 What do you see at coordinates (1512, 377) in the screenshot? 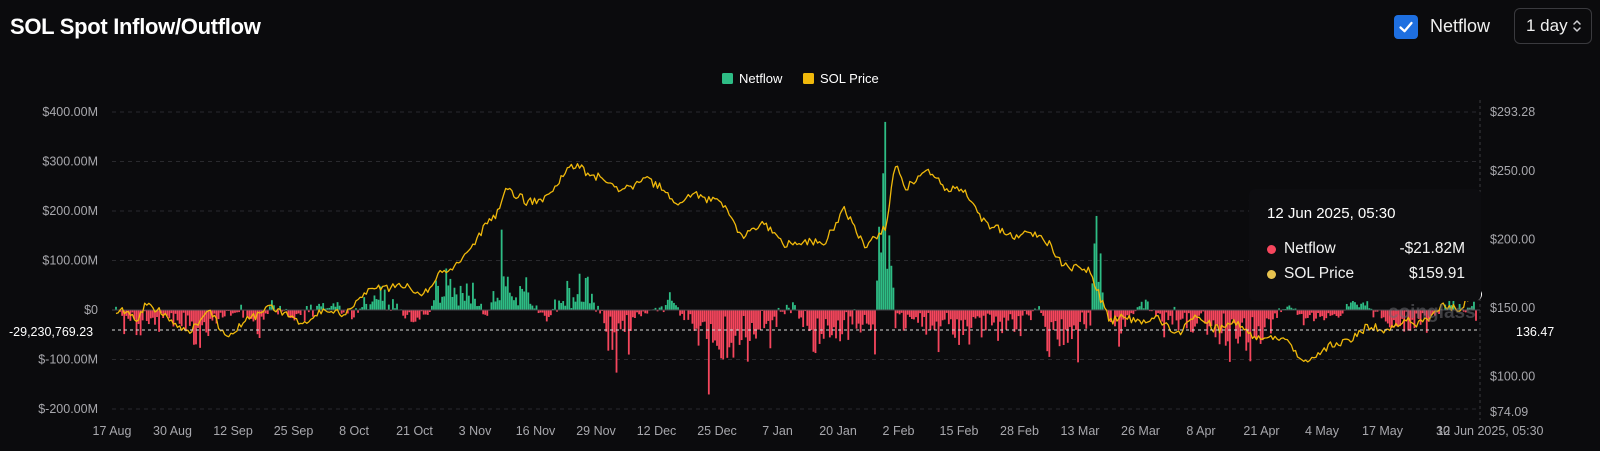
I see `right-tick-label: $100.00` at bounding box center [1512, 377].